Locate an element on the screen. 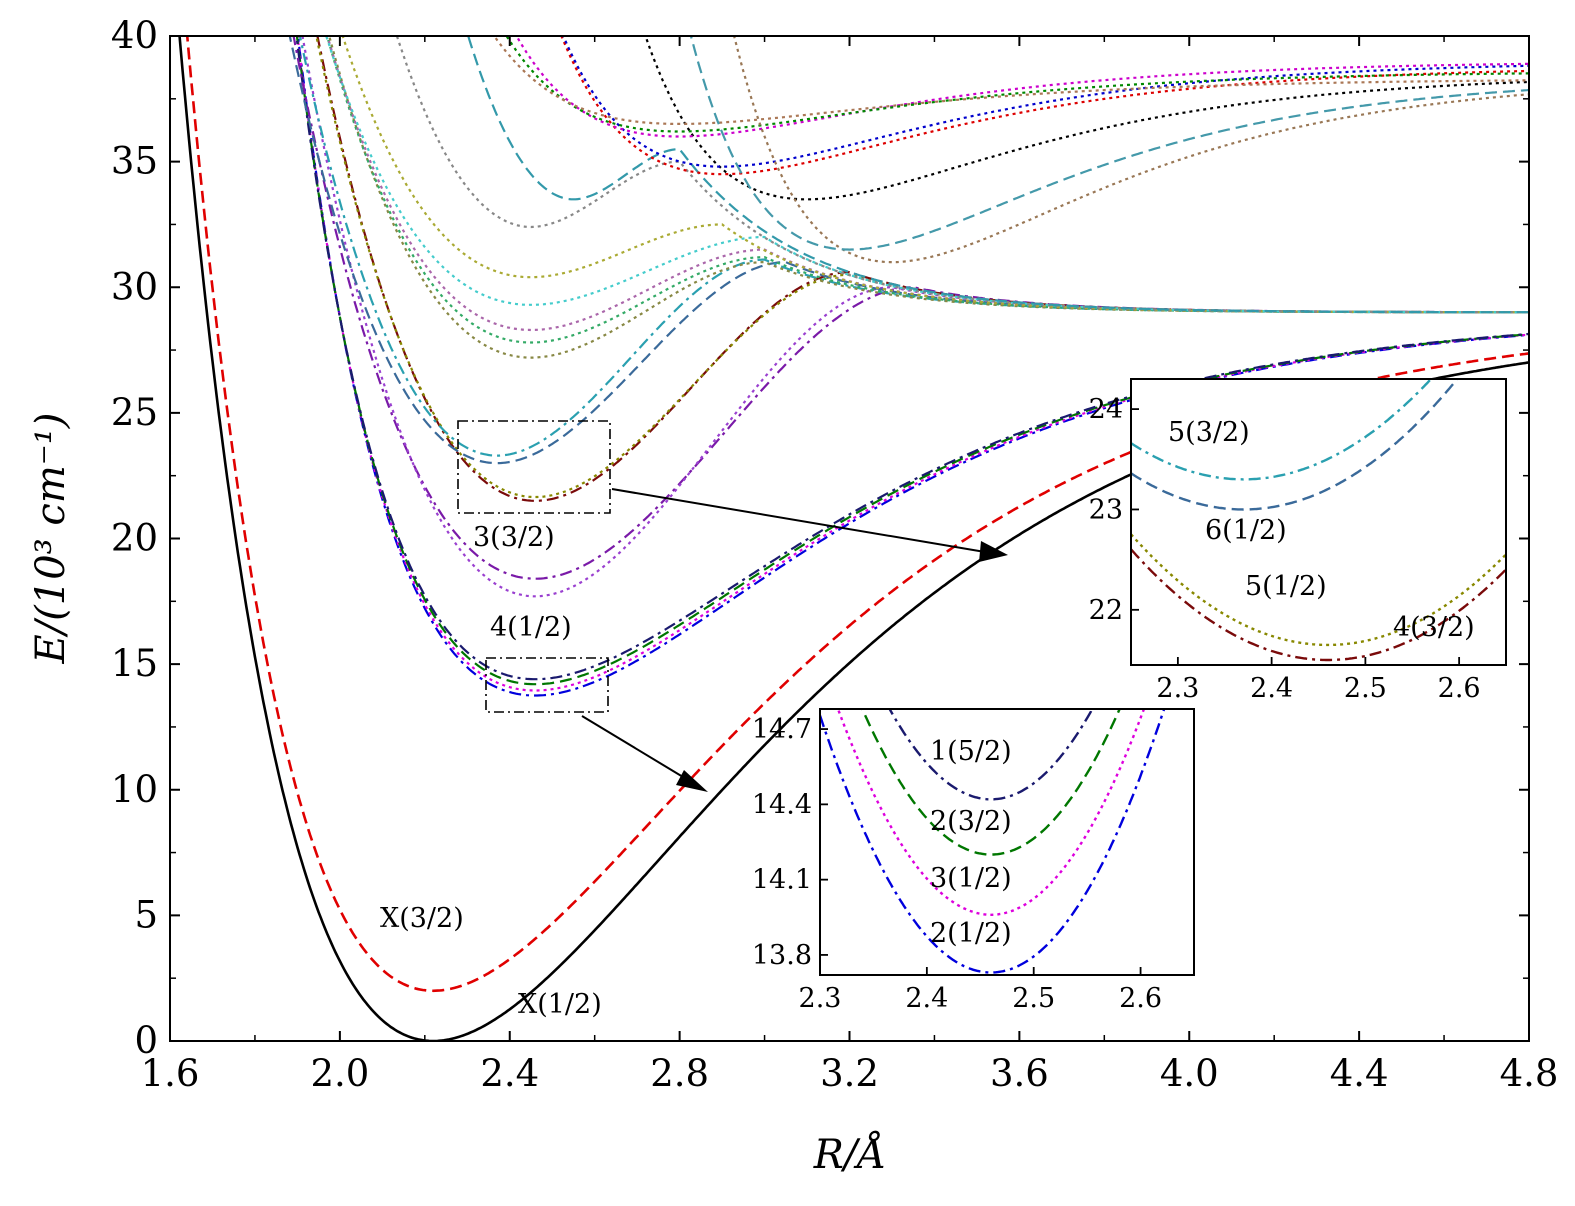  inset-0-y-label-2: 24 is located at coordinates (1106, 409).